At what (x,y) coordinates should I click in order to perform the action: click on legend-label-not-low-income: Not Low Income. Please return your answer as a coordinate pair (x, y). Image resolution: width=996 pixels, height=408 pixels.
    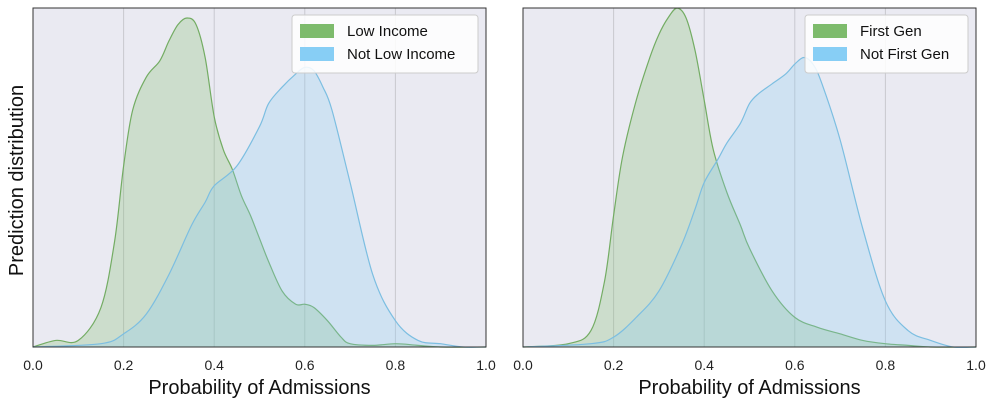
    Looking at the image, I should click on (401, 54).